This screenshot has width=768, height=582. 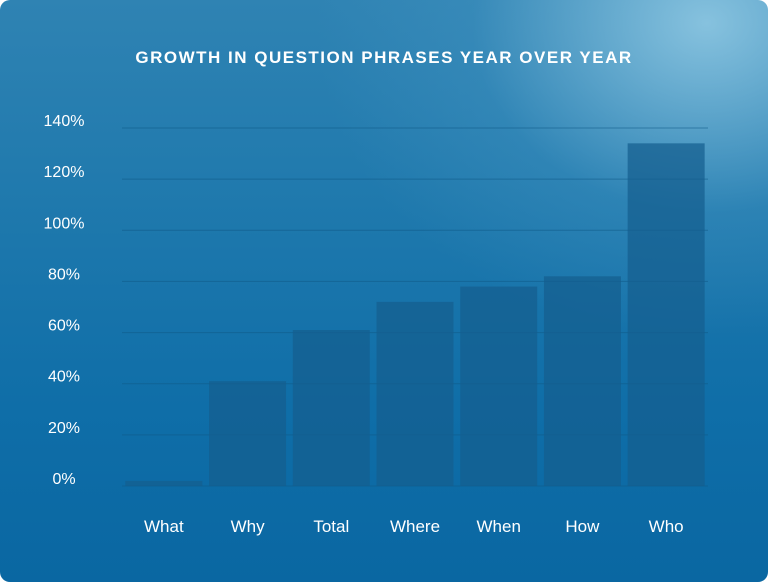 What do you see at coordinates (248, 526) in the screenshot?
I see `x-tick-label: Why` at bounding box center [248, 526].